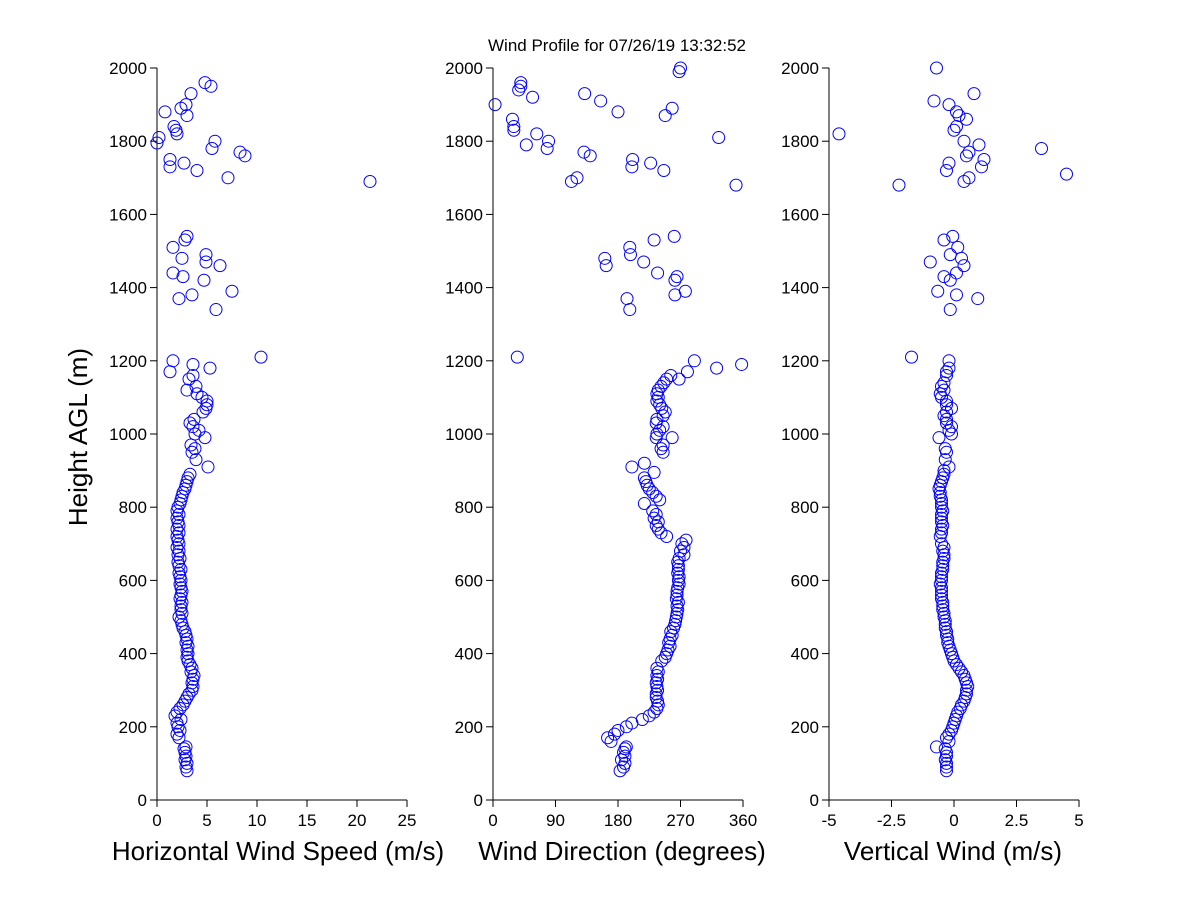  I want to click on y-tick-label: 600, so click(469, 580).